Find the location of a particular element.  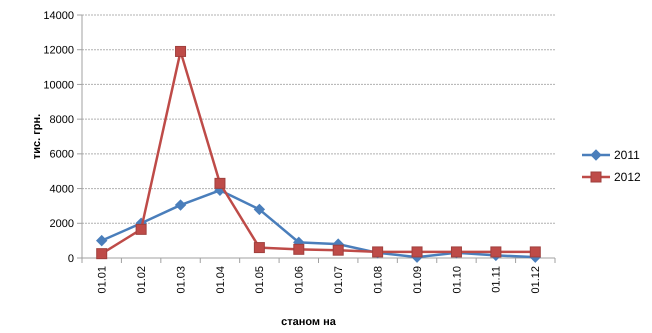

y-tick-label: 14000 is located at coordinates (58, 16).